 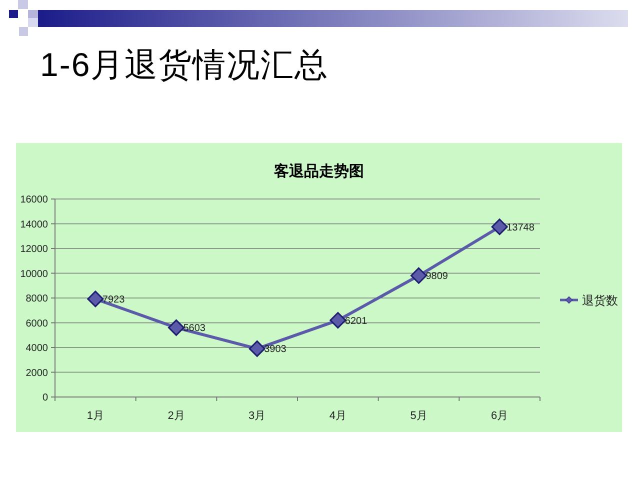 I want to click on y-tick-label: 4000, so click(x=37, y=348).